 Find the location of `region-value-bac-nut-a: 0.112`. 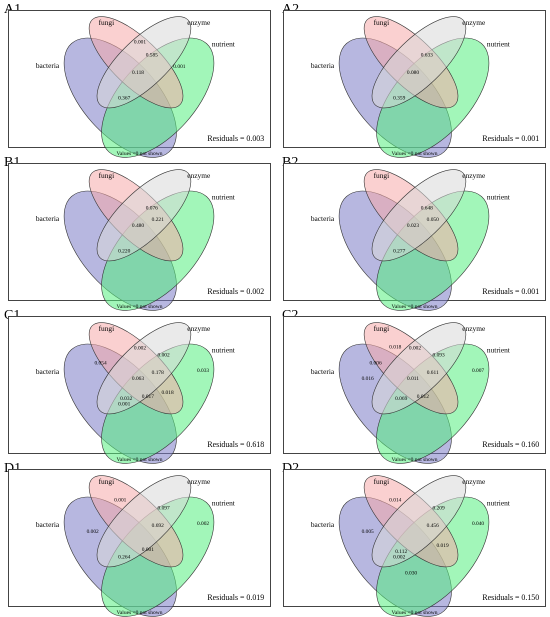

region-value-bac-nut-a: 0.112 is located at coordinates (401, 552).